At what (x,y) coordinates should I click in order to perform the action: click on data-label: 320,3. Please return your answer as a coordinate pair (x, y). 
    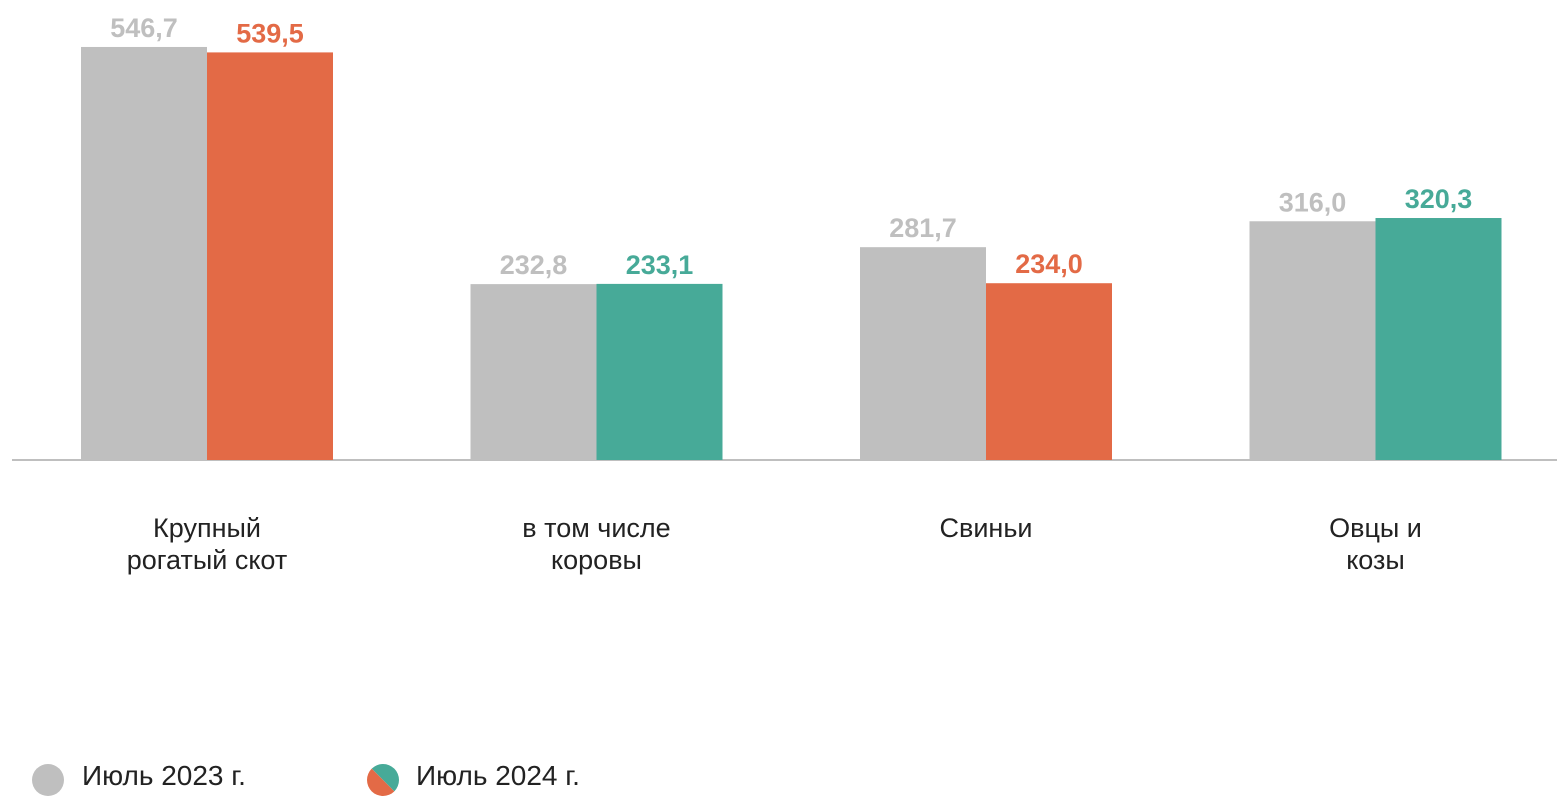
    Looking at the image, I should click on (1439, 199).